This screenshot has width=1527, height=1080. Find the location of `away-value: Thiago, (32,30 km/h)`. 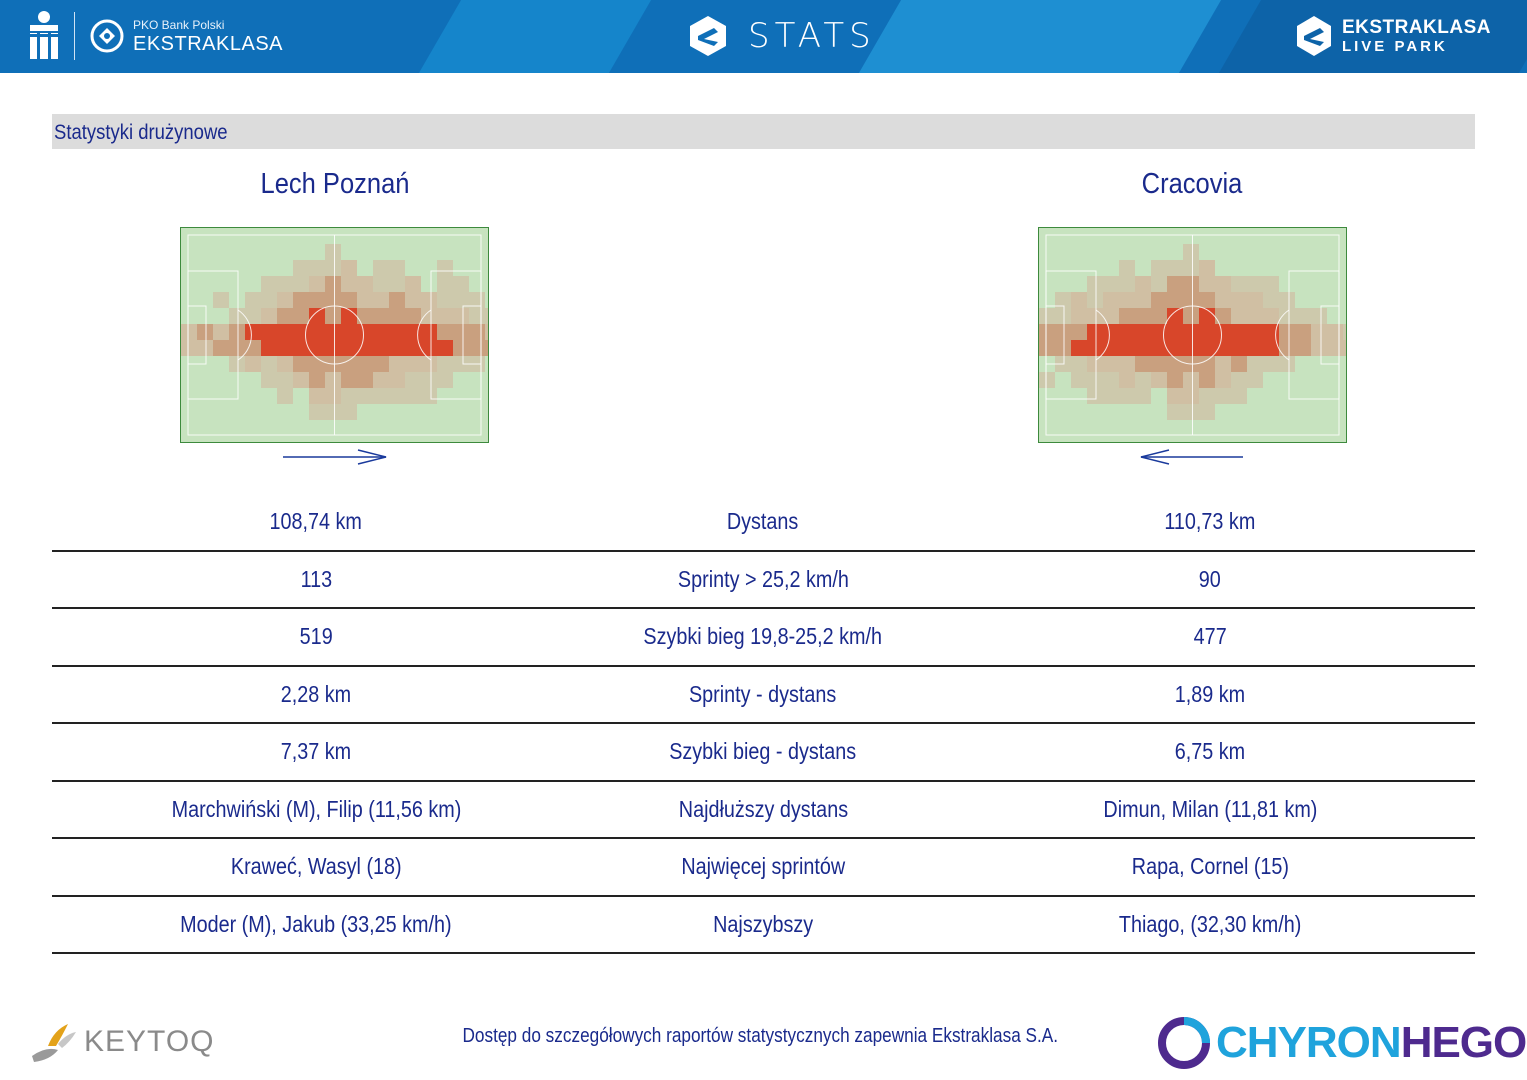

away-value: Thiago, (32,30 km/h) is located at coordinates (1210, 923).